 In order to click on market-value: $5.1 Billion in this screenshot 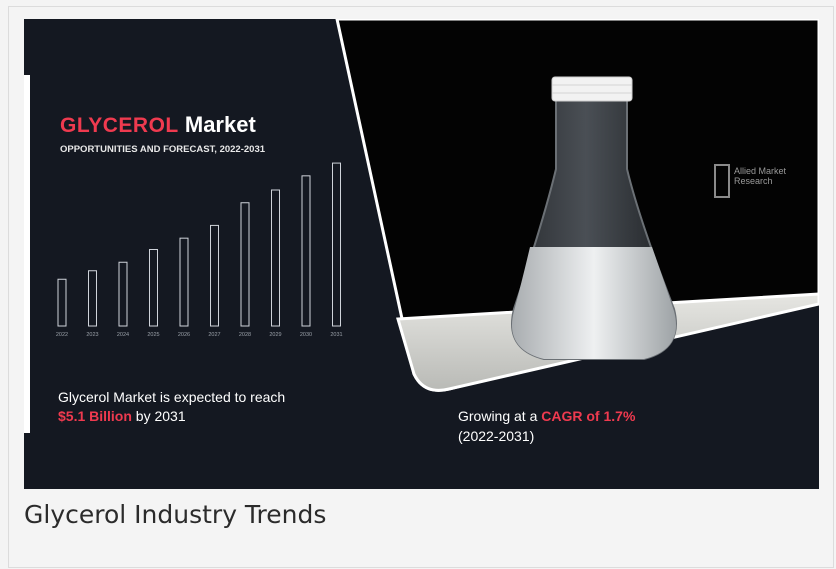, I will do `click(95, 416)`.